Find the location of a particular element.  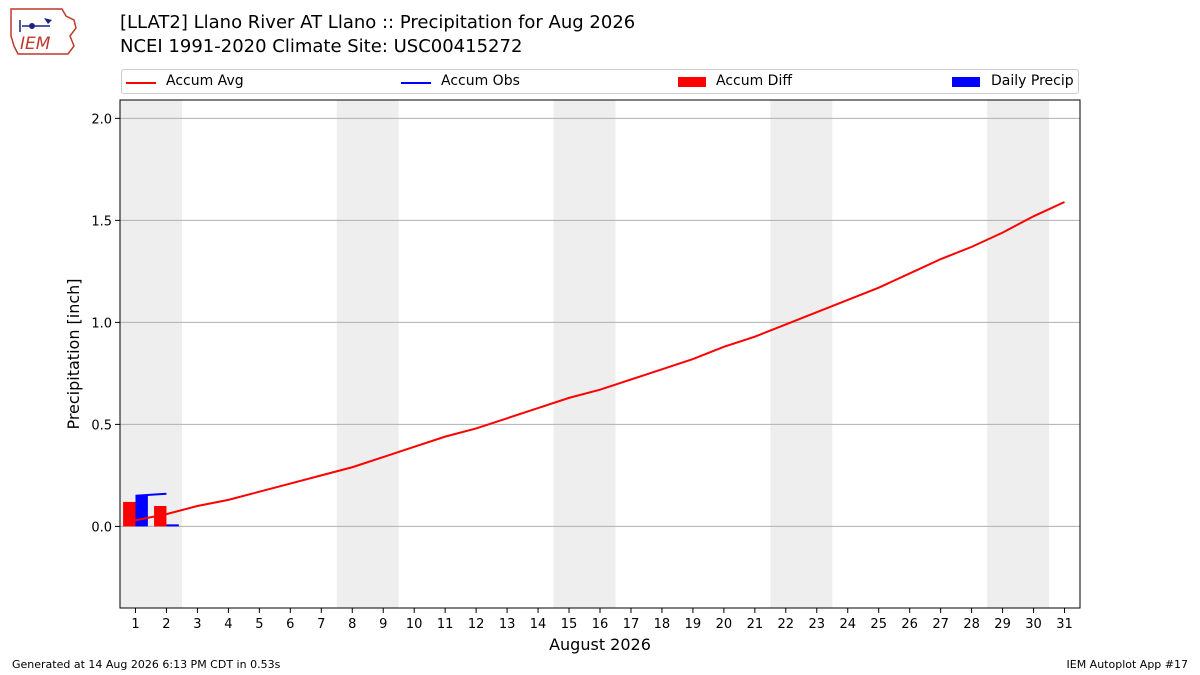

x-tick-label: 7 is located at coordinates (321, 624).